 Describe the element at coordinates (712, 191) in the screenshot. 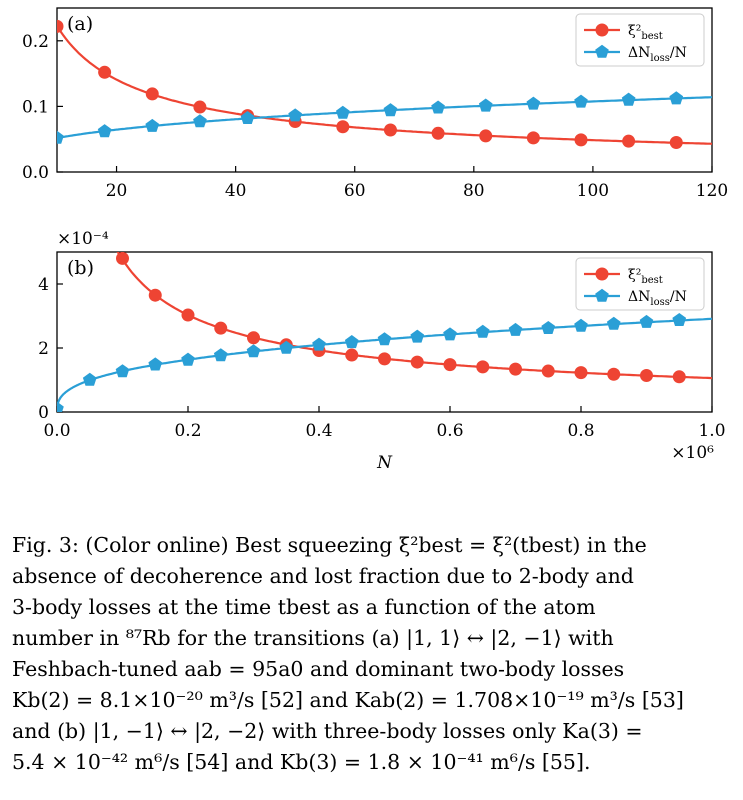

I see `x-tick-label: 120` at that location.